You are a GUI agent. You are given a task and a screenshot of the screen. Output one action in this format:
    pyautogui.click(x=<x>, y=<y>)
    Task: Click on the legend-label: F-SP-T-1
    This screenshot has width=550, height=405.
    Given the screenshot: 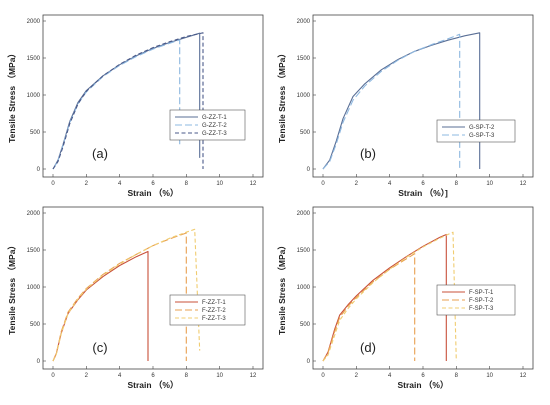 What is the action you would take?
    pyautogui.click(x=481, y=293)
    